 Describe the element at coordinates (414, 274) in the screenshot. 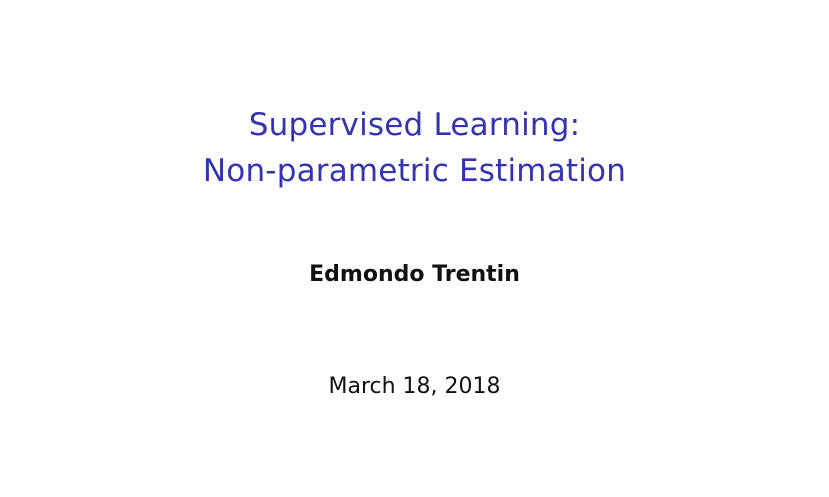

I see `author-name: Edmondo Trentin` at that location.